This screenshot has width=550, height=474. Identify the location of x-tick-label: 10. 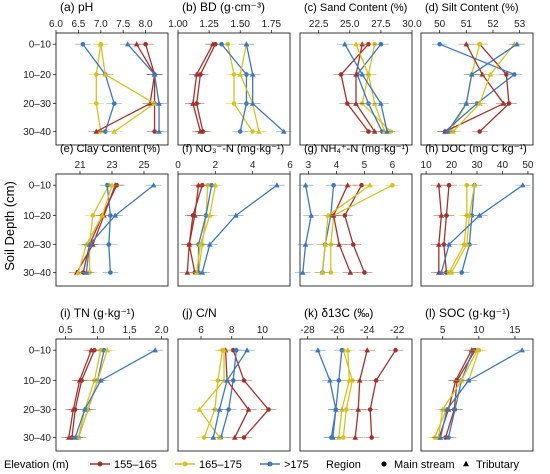
(427, 165).